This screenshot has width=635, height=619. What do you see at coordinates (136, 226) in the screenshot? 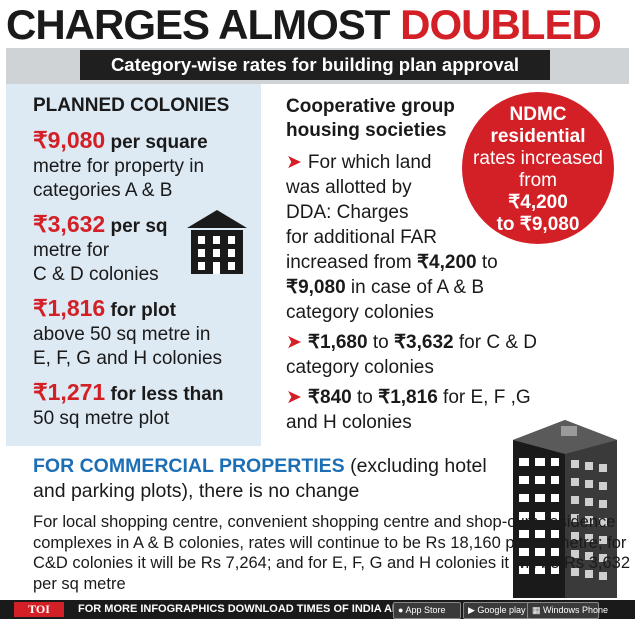
I see `rate-unit: per sq` at bounding box center [136, 226].